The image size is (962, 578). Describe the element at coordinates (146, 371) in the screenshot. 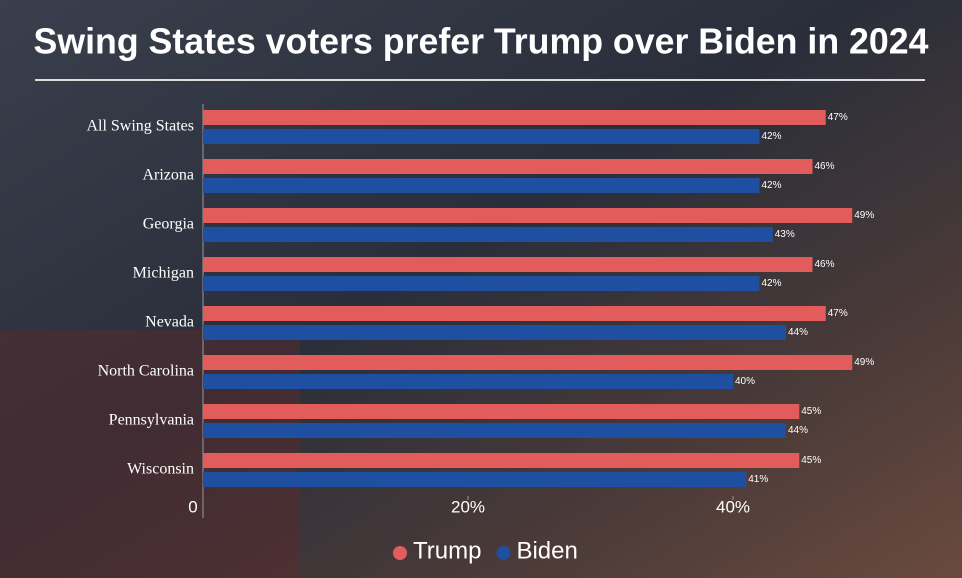

I see `y-tick-label: North Carolina` at that location.